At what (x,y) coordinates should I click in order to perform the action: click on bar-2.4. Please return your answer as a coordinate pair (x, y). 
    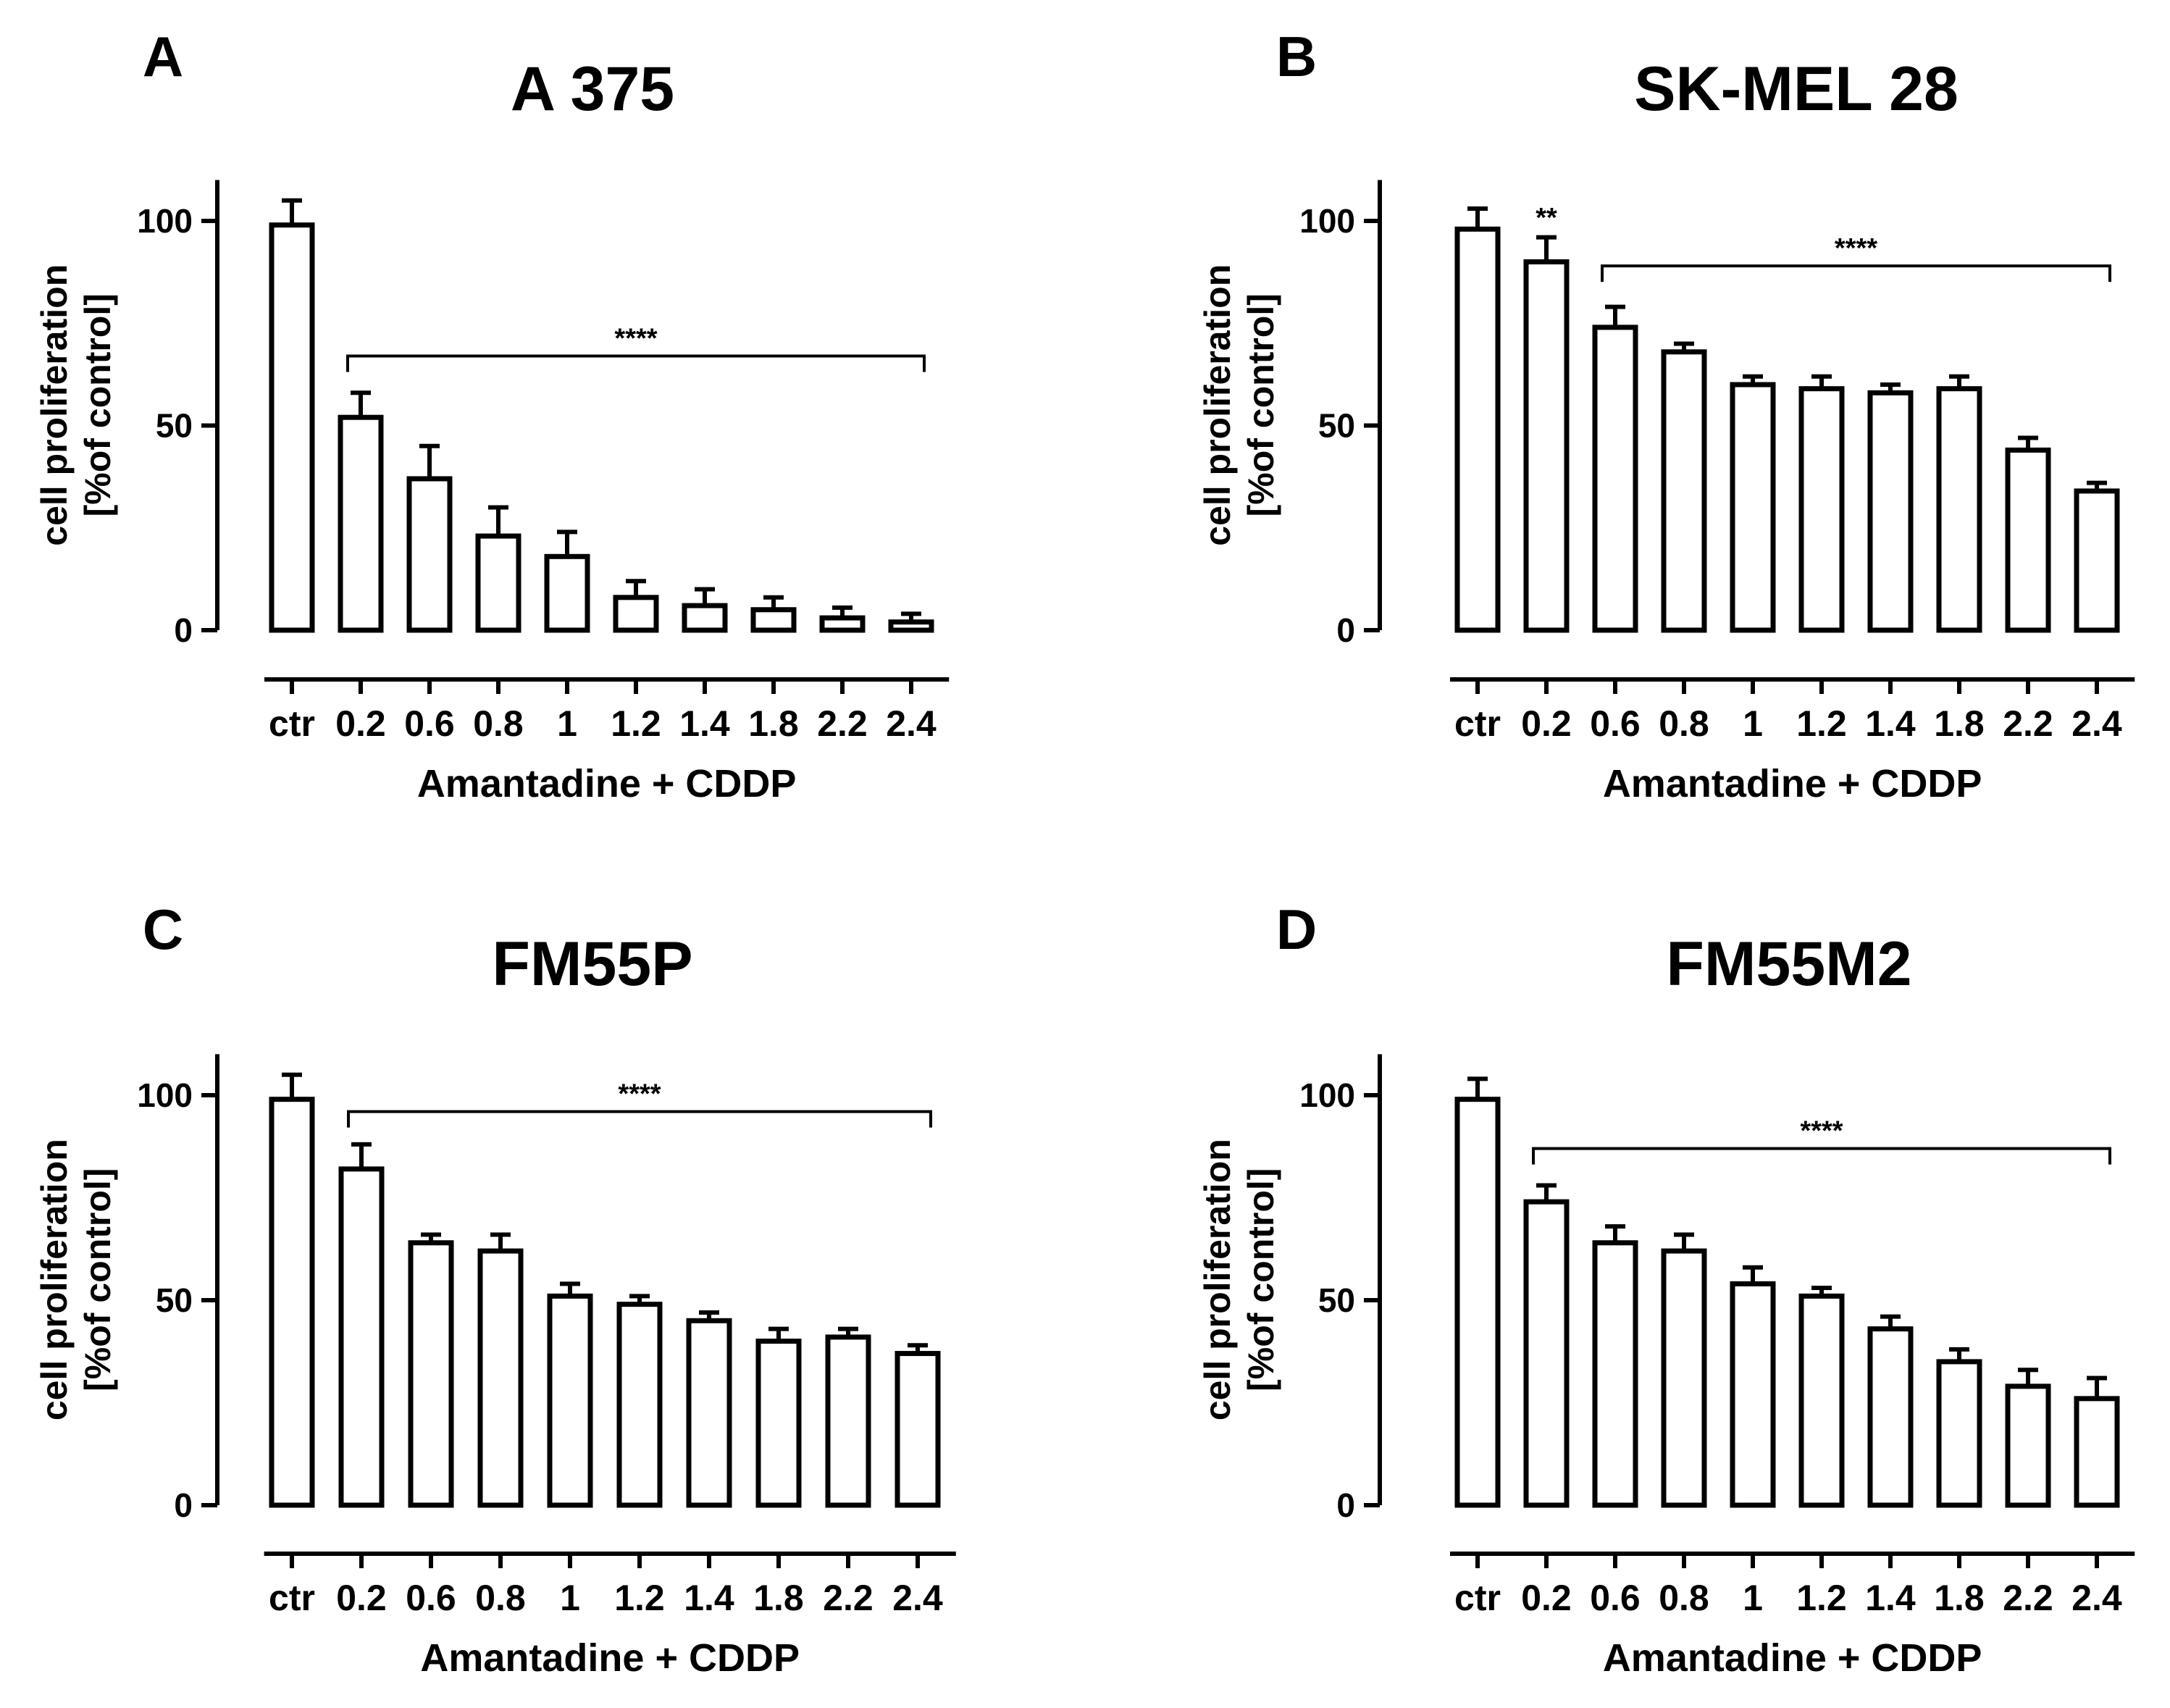
    Looking at the image, I should click on (2097, 1452).